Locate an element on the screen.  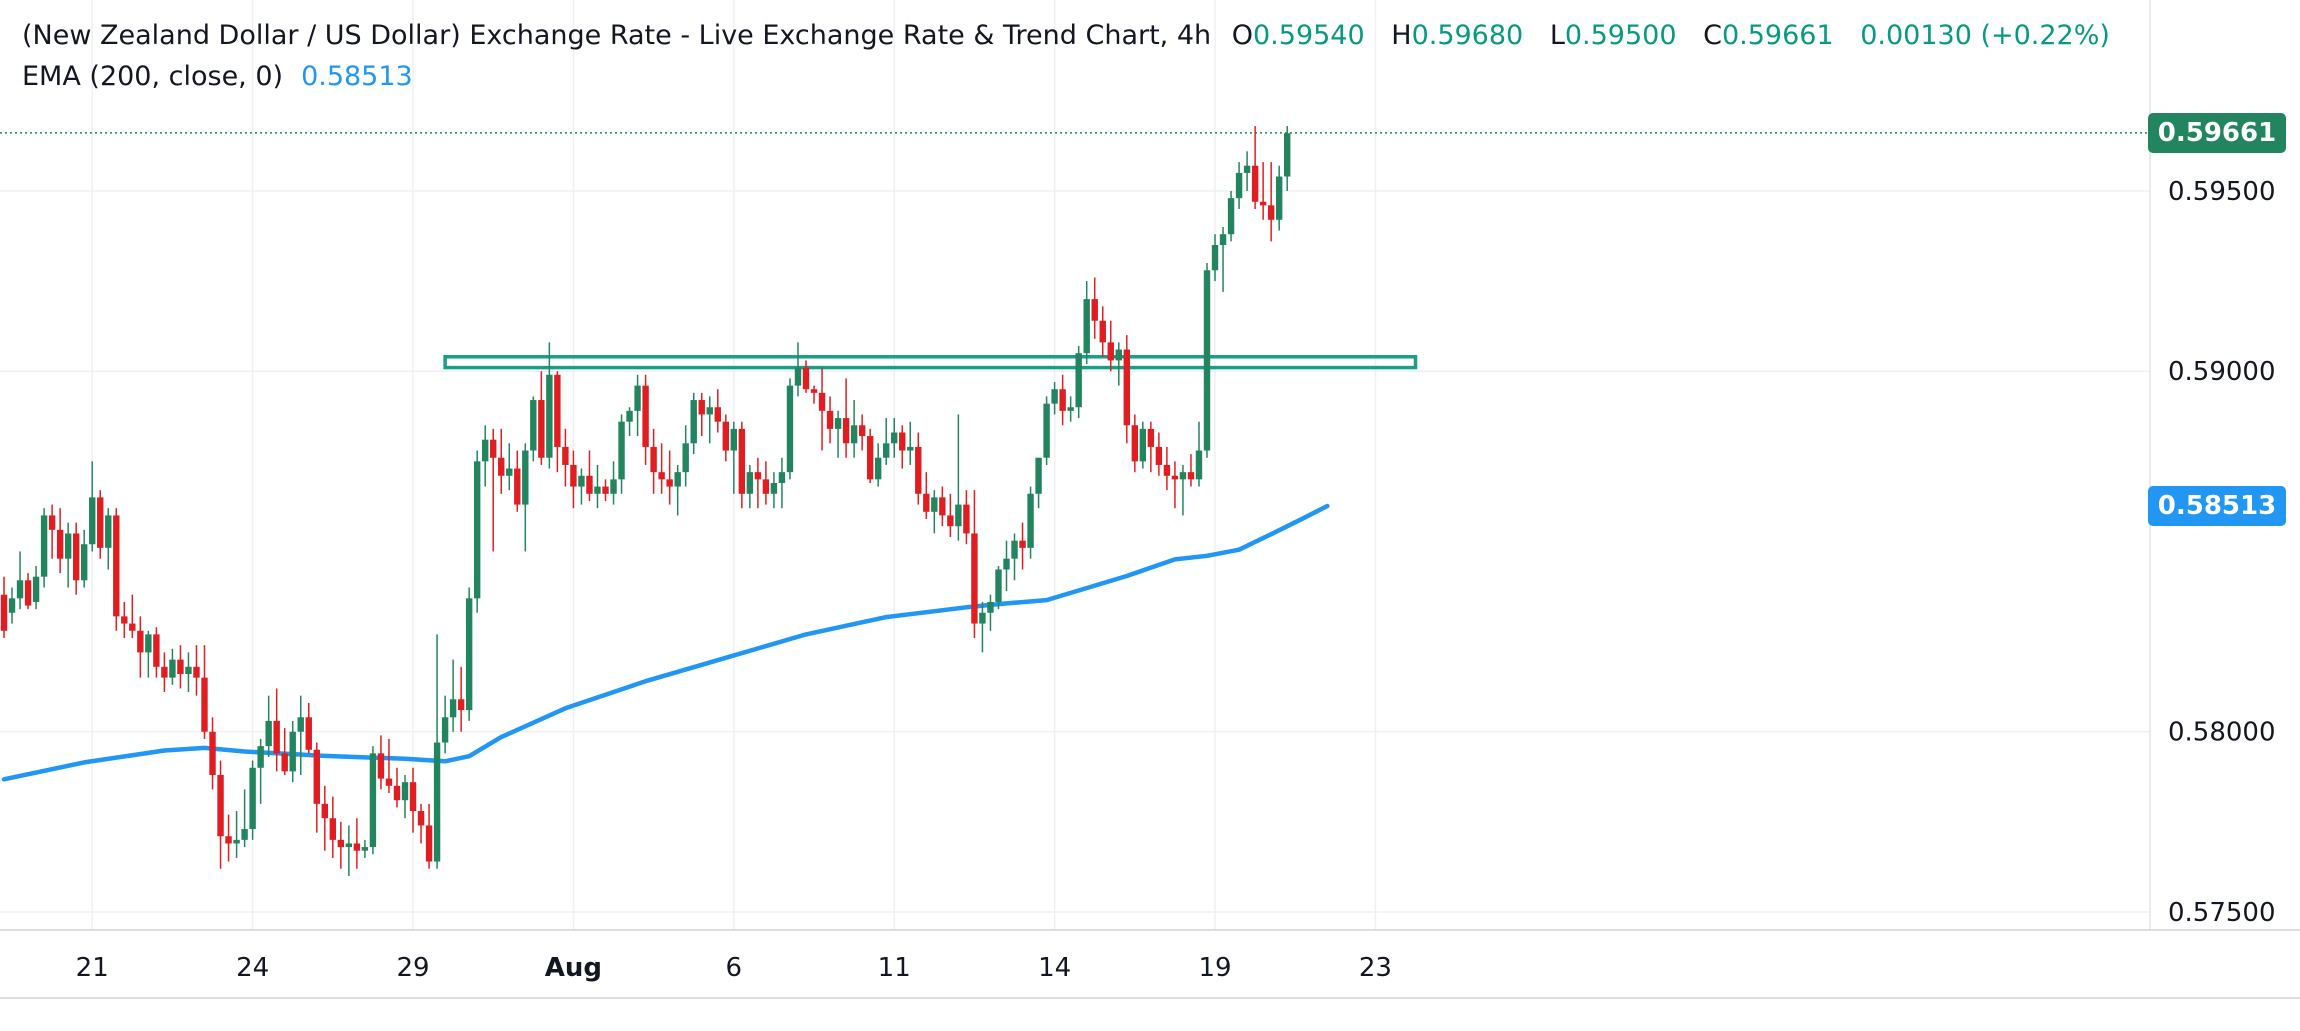
ema-legend: EMA (200, close, 0) 0.58513 is located at coordinates (217, 76).